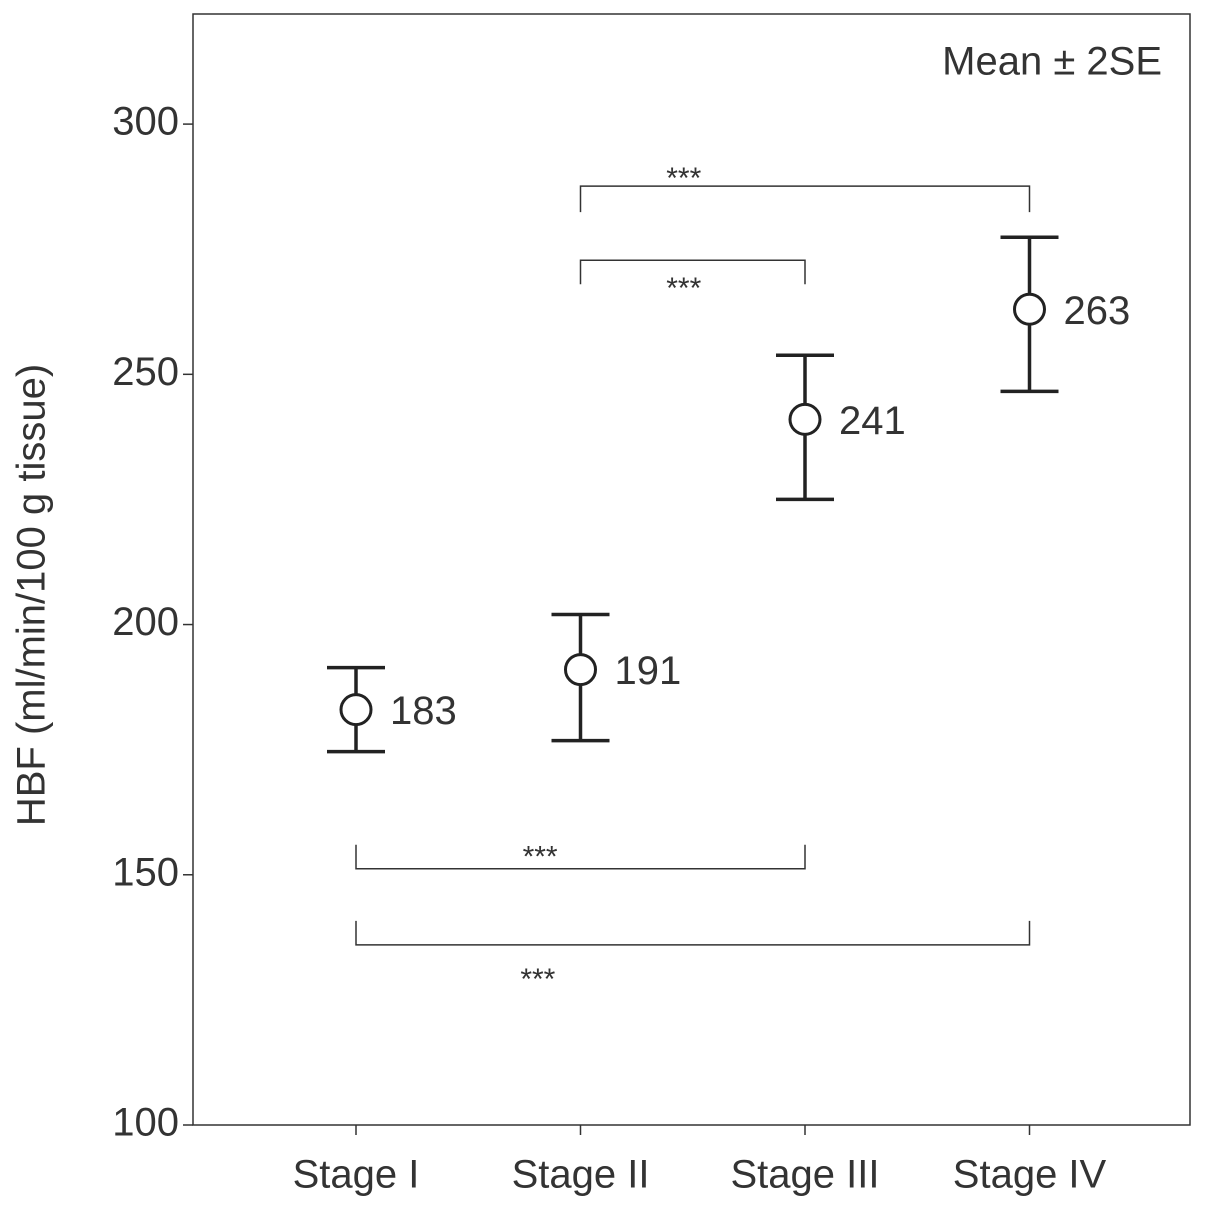 This screenshot has height=1212, width=1205. Describe the element at coordinates (145, 872) in the screenshot. I see `y-tick-label: 150` at that location.